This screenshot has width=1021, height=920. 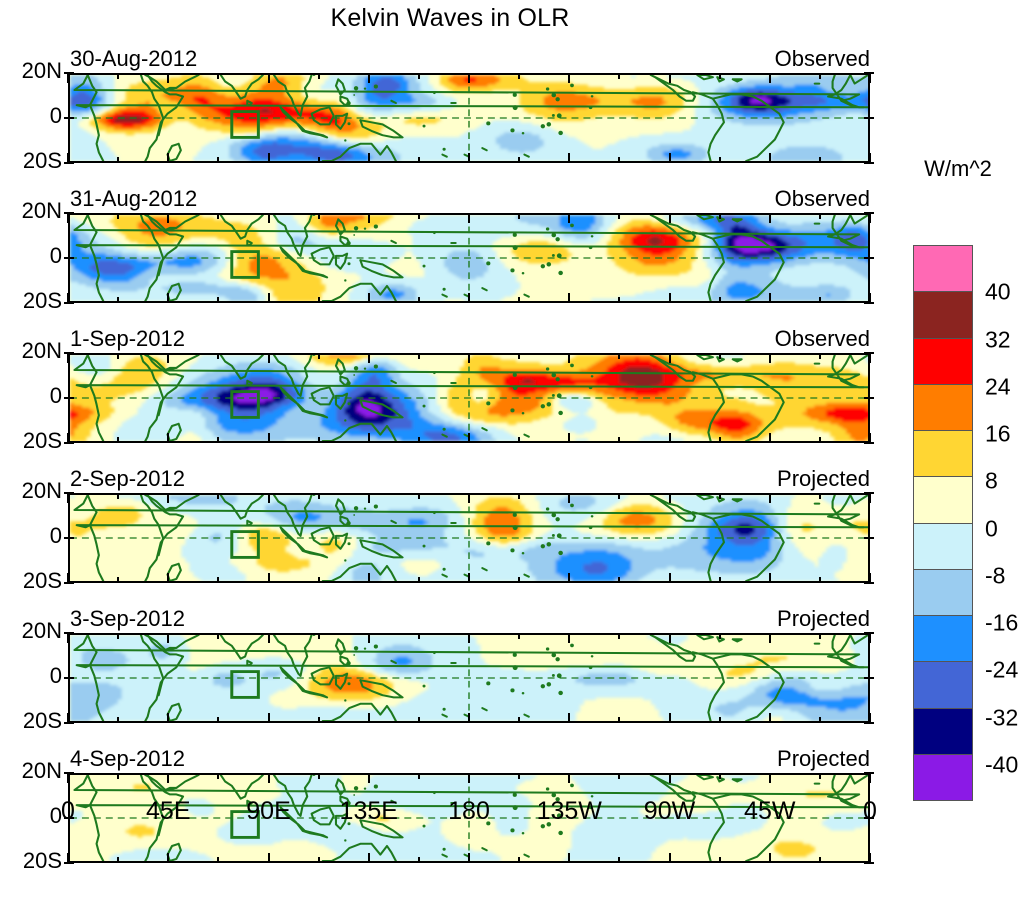 I want to click on x-axis-label-row: 0 45E 90E 135E 180 135W 90W 45W 0, so click(x=469, y=812).